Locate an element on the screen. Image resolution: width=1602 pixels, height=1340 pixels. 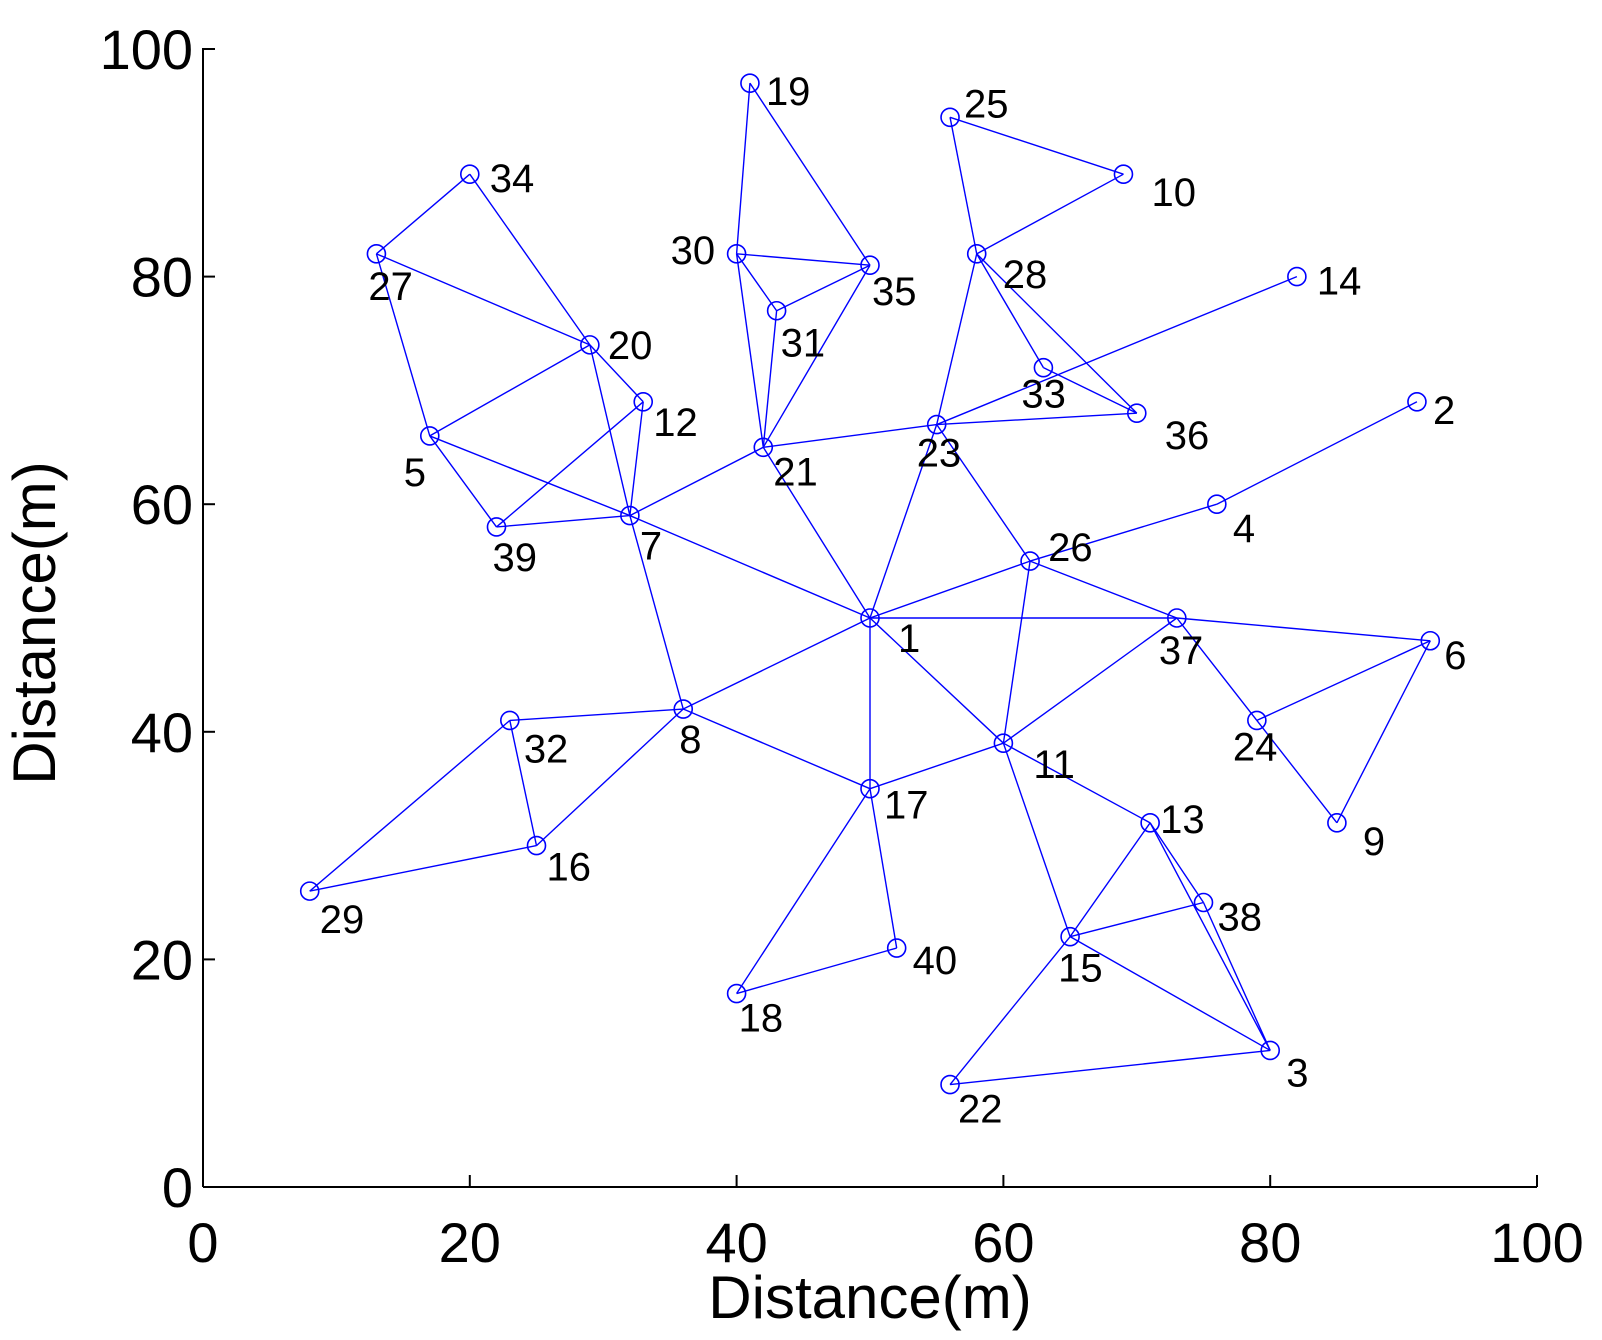
node-label-23: 23 is located at coordinates (939, 454).